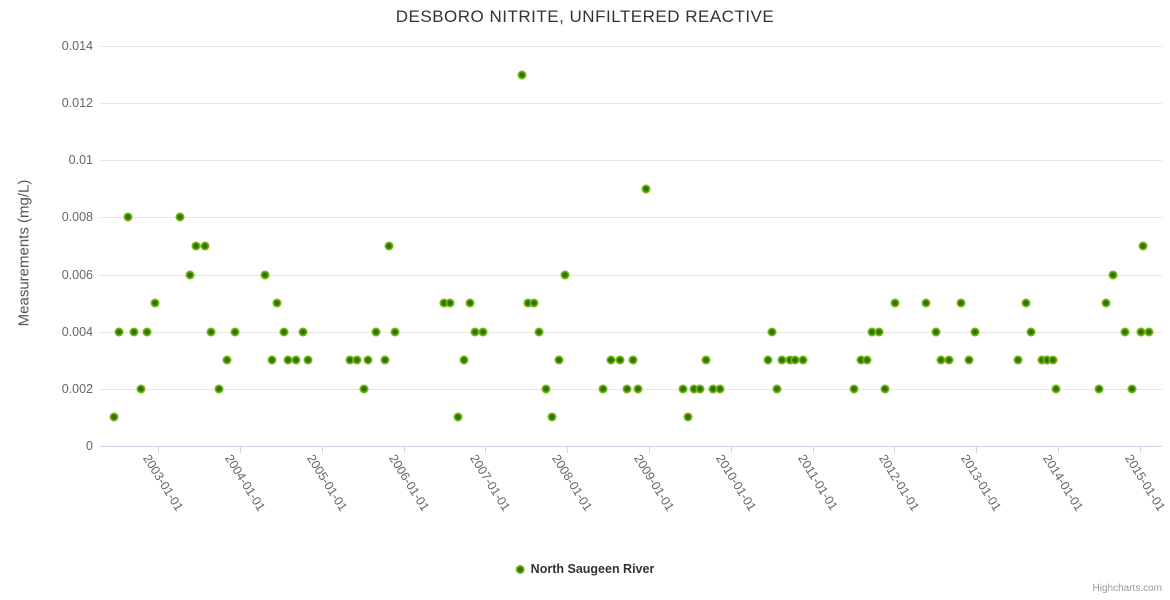 This screenshot has width=1170, height=600. I want to click on x-axis-tick, so click(159, 450).